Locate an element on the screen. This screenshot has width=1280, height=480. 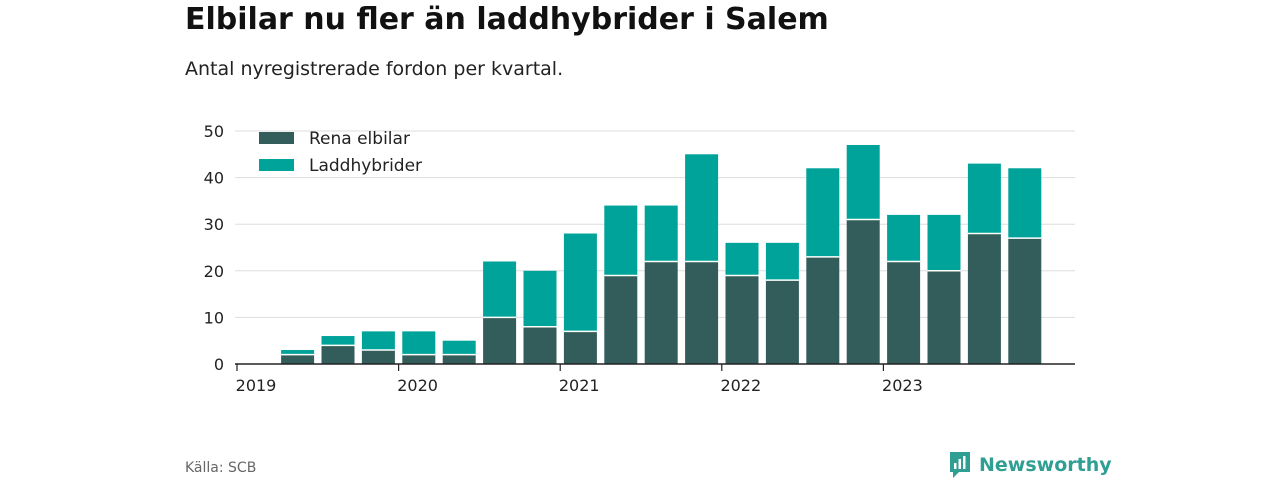
y-tick-label: 10 is located at coordinates (214, 317).